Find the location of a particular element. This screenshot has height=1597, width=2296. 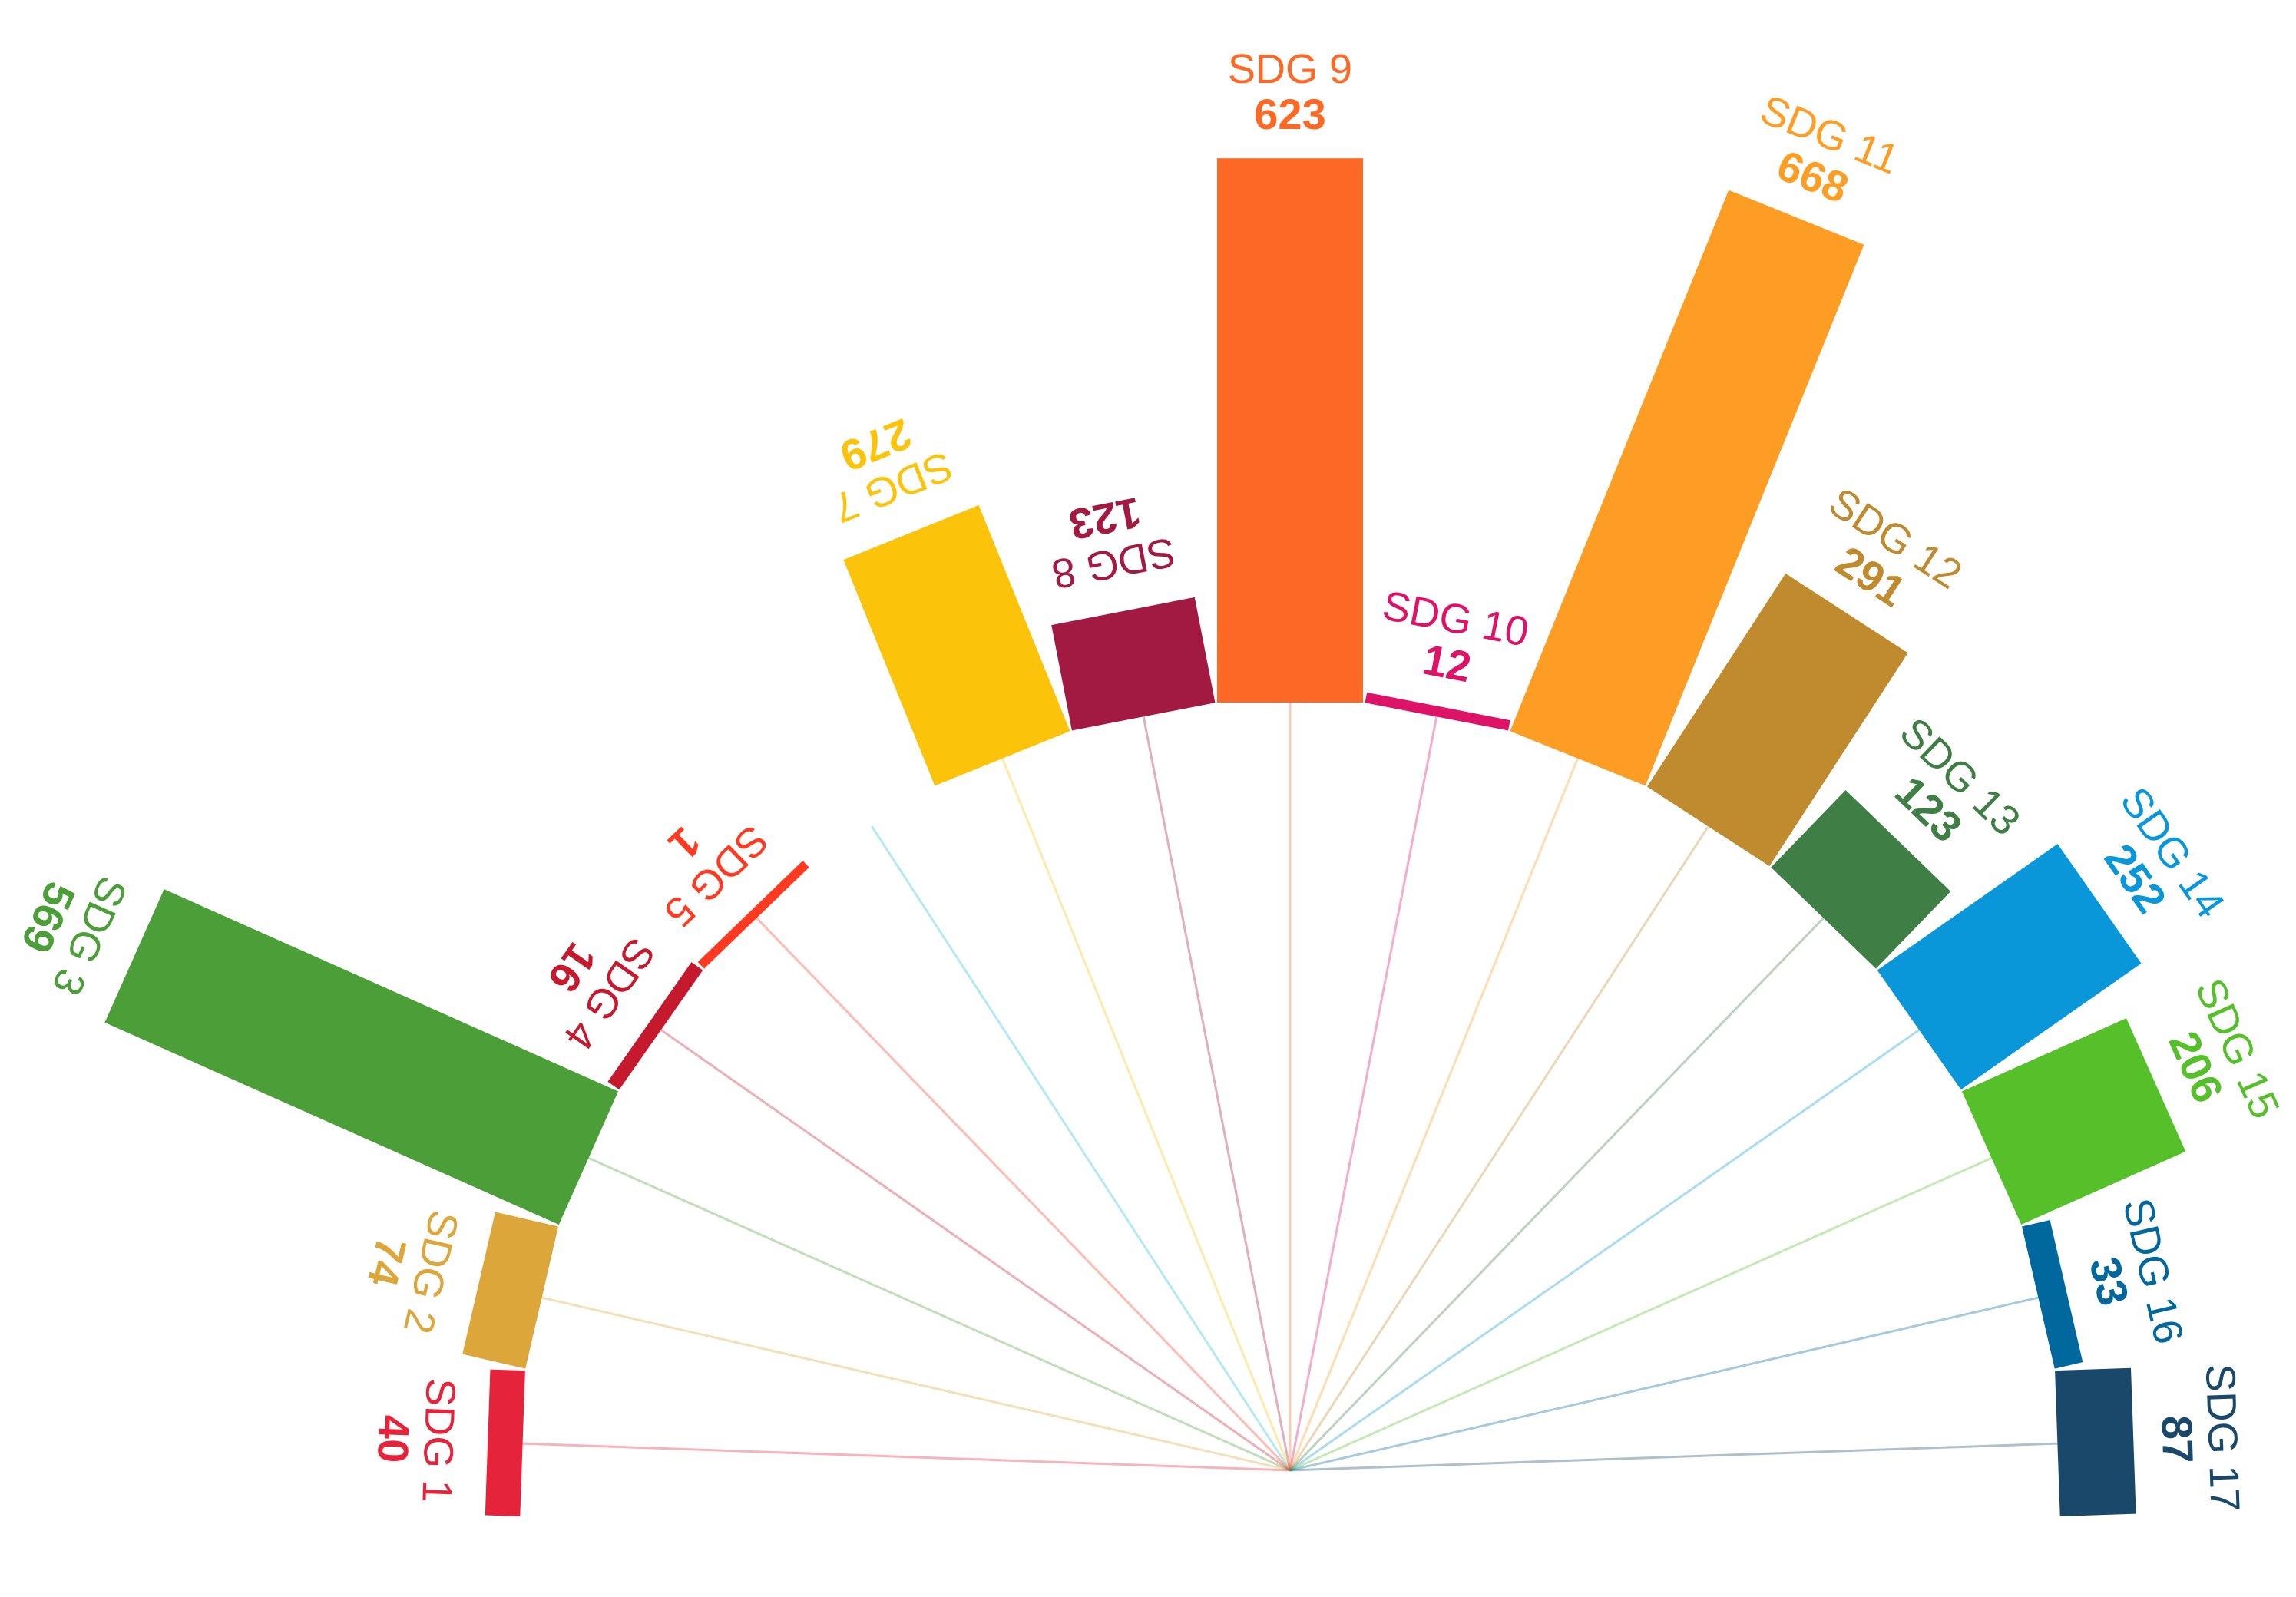

value-label-sdg-16: 33 is located at coordinates (2109, 1281).